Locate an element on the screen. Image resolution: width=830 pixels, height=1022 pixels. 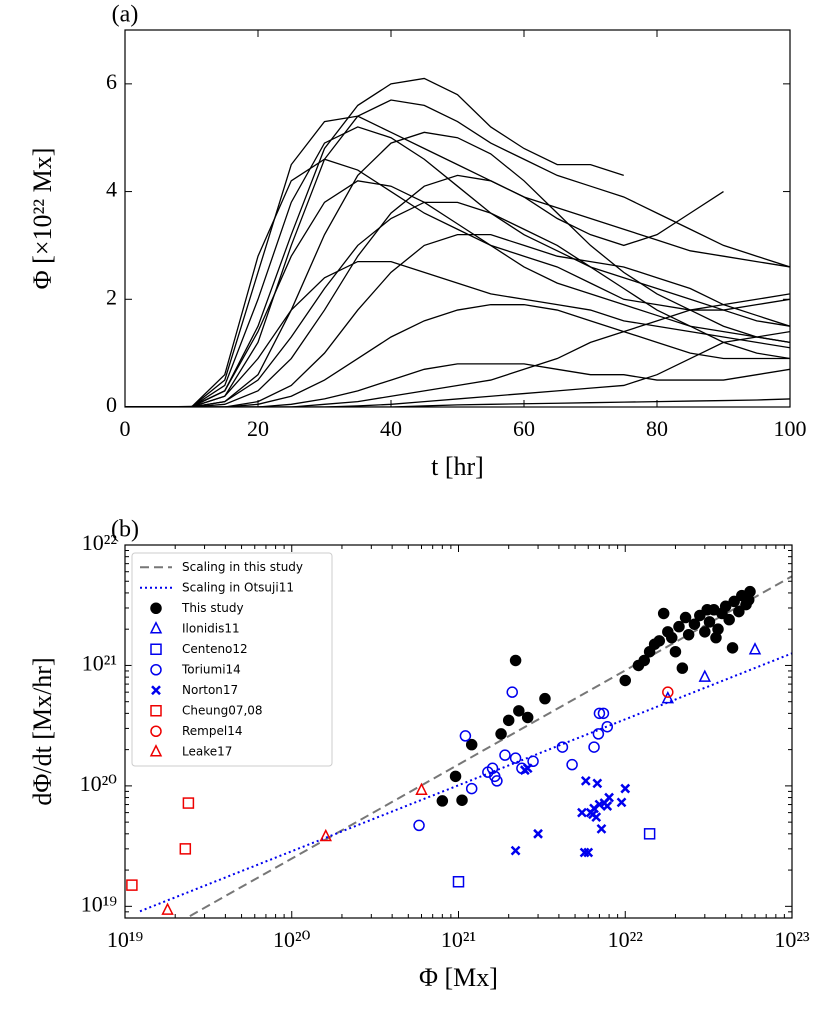
legend-label: Ilonidis11 is located at coordinates (211, 628).